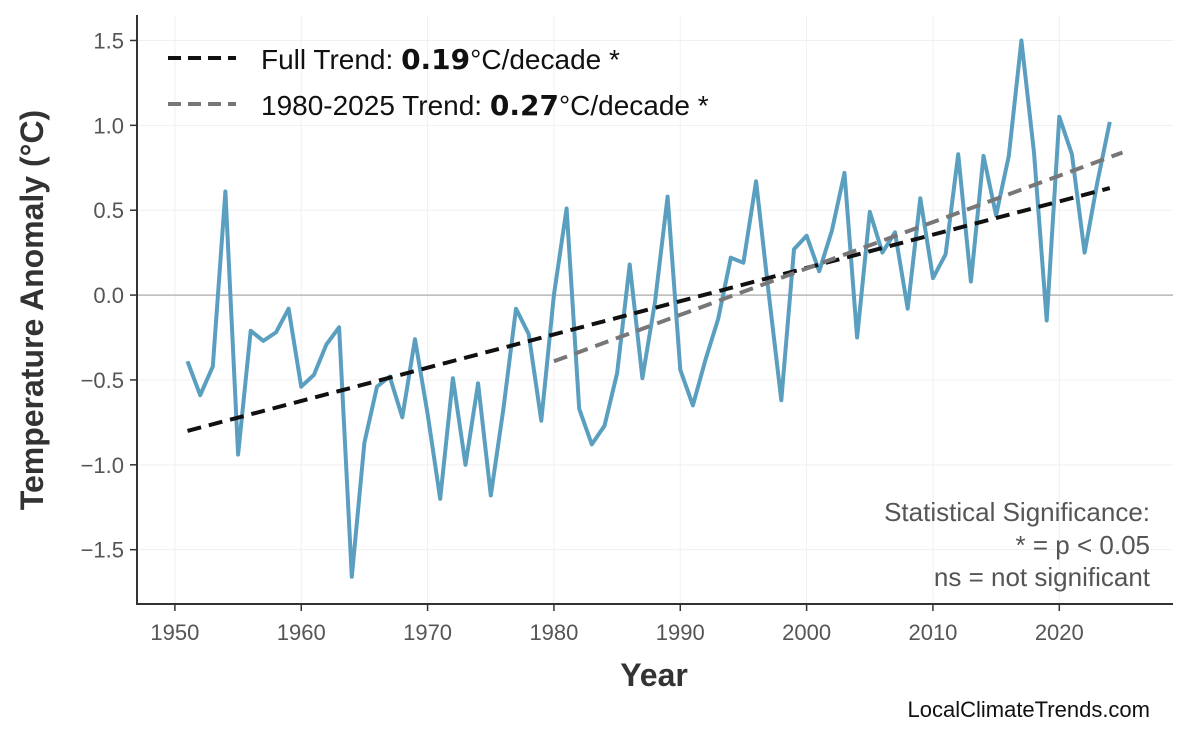 This screenshot has height=737, width=1186. I want to click on x-axis-title: Year, so click(654, 675).